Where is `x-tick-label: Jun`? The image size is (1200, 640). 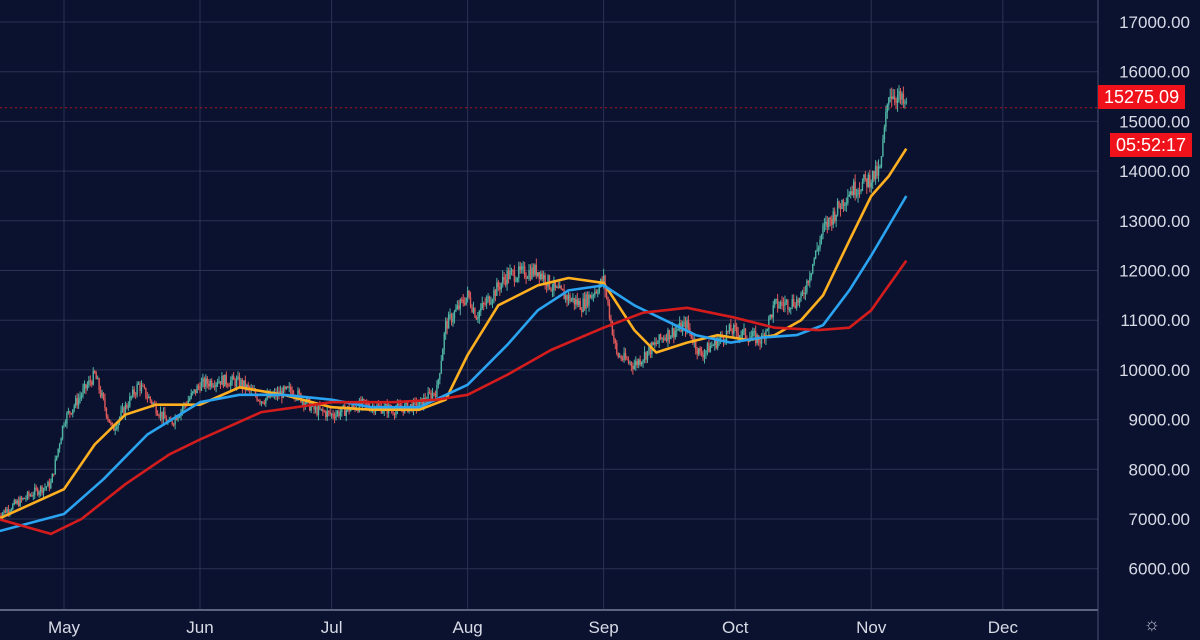
x-tick-label: Jun is located at coordinates (199, 627).